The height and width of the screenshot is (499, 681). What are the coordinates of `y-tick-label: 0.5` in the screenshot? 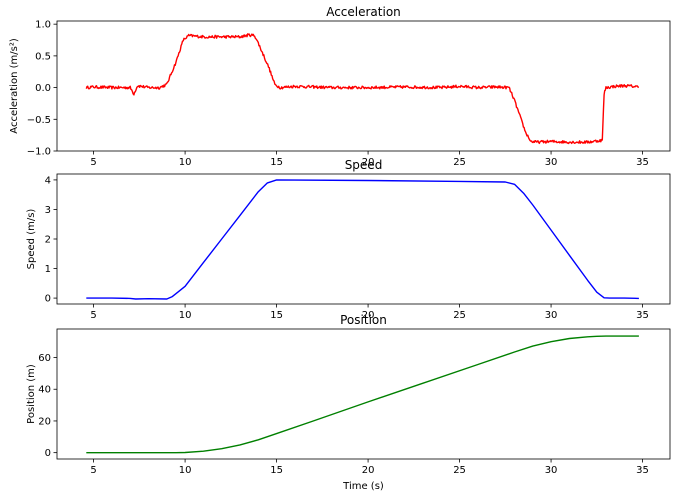 It's located at (43, 56).